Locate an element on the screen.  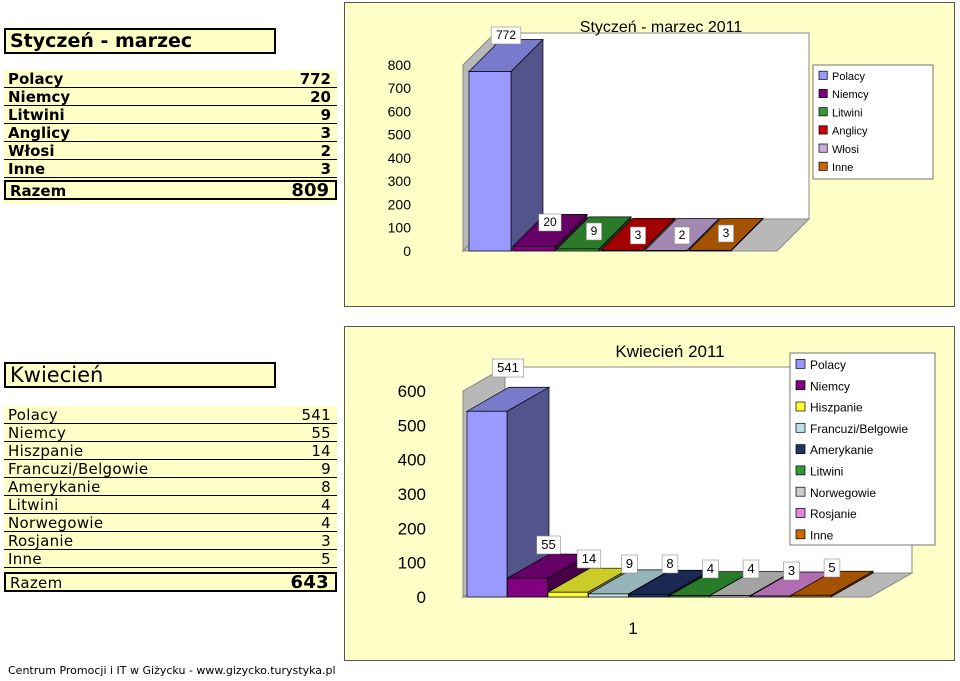
row-label: Włosi is located at coordinates (31, 151).